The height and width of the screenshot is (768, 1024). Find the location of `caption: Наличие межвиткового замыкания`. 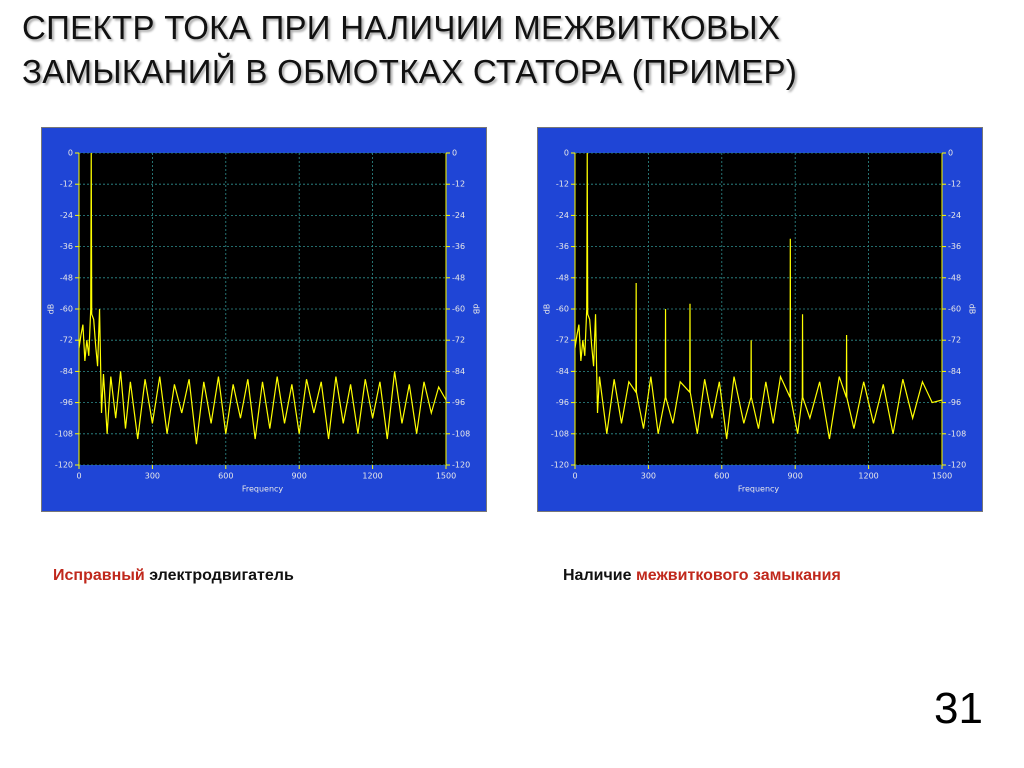

caption: Наличие межвиткового замыкания is located at coordinates (702, 576).